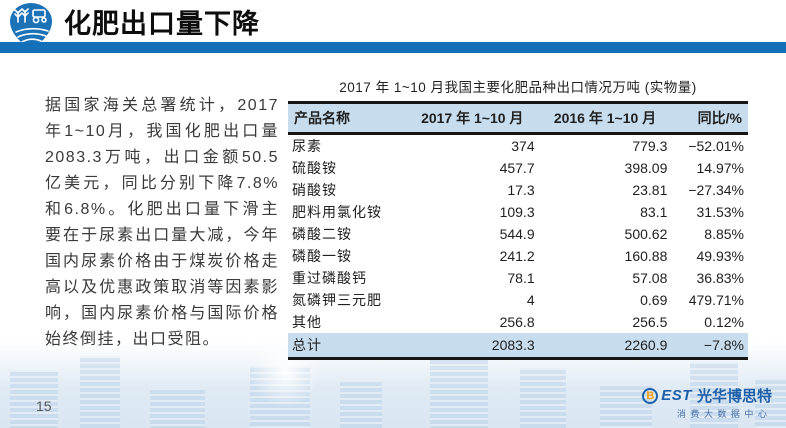 Image resolution: width=786 pixels, height=428 pixels. Describe the element at coordinates (650, 146) in the screenshot. I see `value-2016-cell: 779.3` at that location.